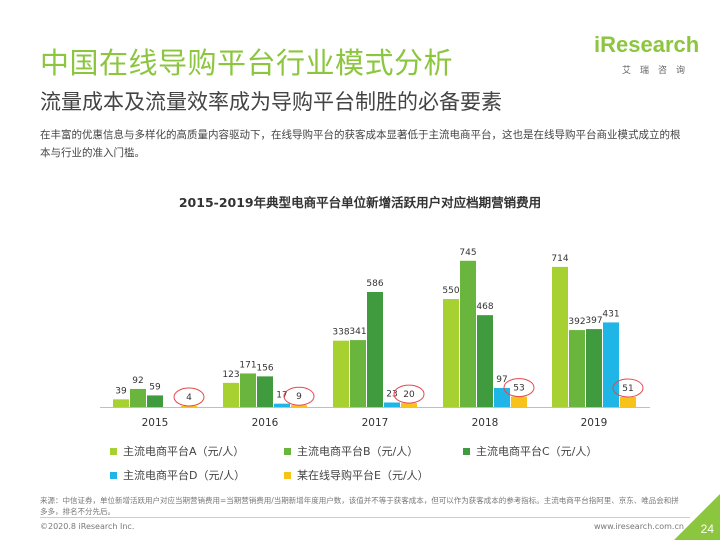 This screenshot has height=540, width=720. I want to click on legend-item-series-2: 主流电商平台B（元/人）, so click(351, 451).